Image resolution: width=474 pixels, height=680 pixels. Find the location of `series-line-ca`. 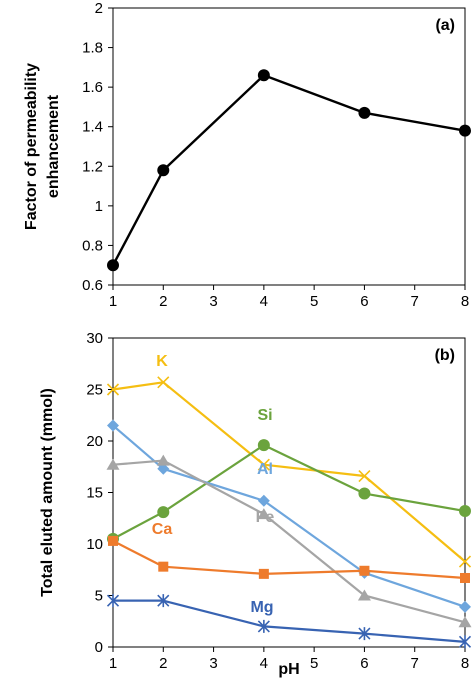

series-line-ca is located at coordinates (289, 559).